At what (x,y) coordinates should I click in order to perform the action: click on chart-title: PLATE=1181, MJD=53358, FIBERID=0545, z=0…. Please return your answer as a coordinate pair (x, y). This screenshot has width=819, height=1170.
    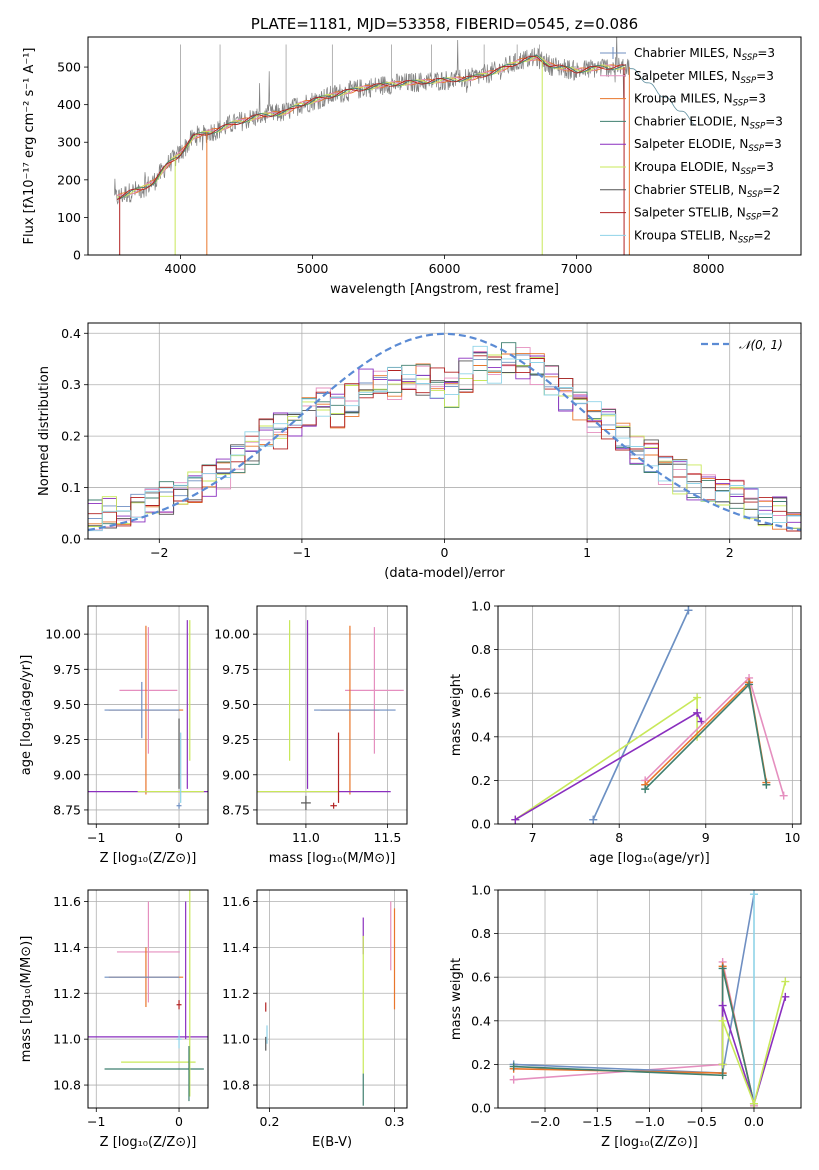
    Looking at the image, I should click on (444, 24).